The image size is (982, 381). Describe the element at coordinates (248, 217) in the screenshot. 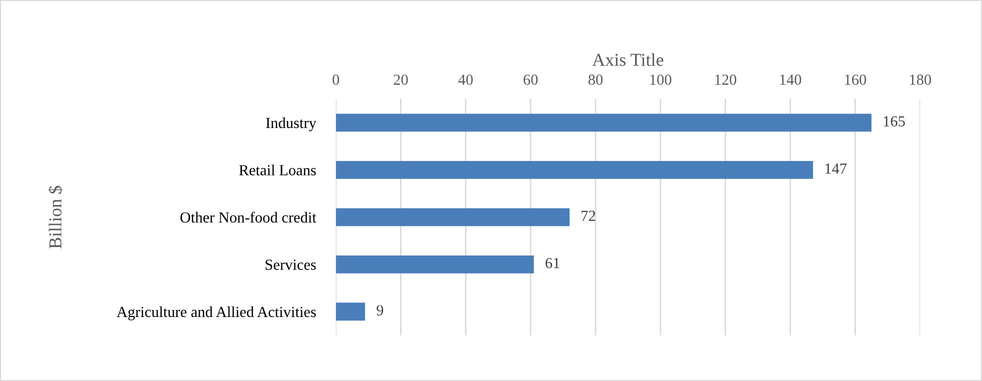

I see `y-tick-label: Other Non-food credit` at that location.